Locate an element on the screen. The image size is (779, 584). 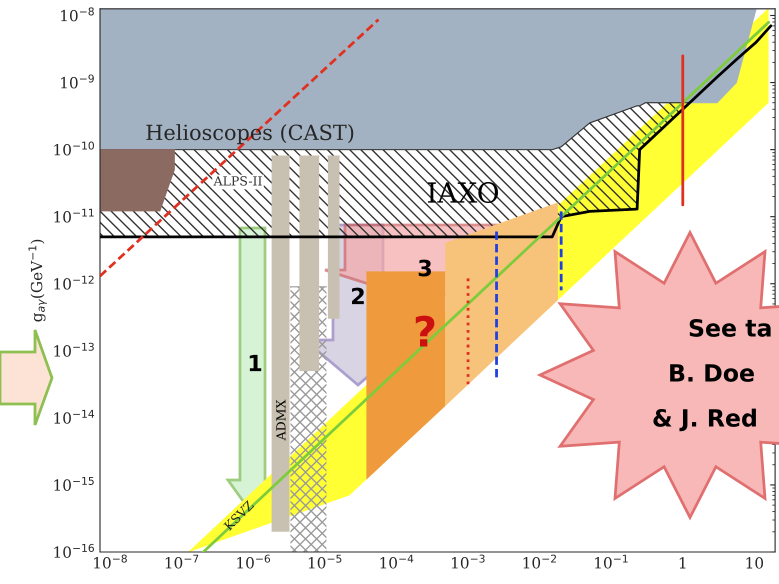
annotation: B. Doe is located at coordinates (712, 373).